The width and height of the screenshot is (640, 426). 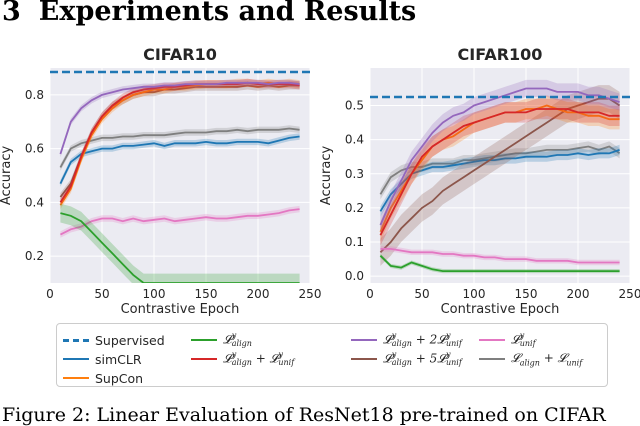 I want to click on band-align_2unif, so click(x=500, y=156).